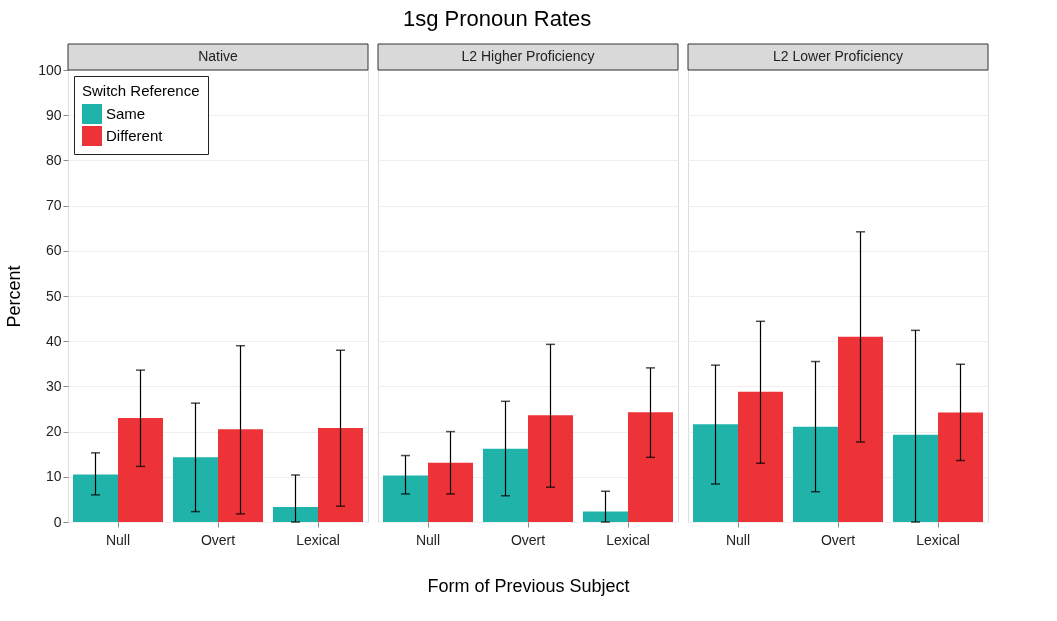 The width and height of the screenshot is (1057, 621). What do you see at coordinates (53, 159) in the screenshot?
I see `y-tick-label: 80` at bounding box center [53, 159].